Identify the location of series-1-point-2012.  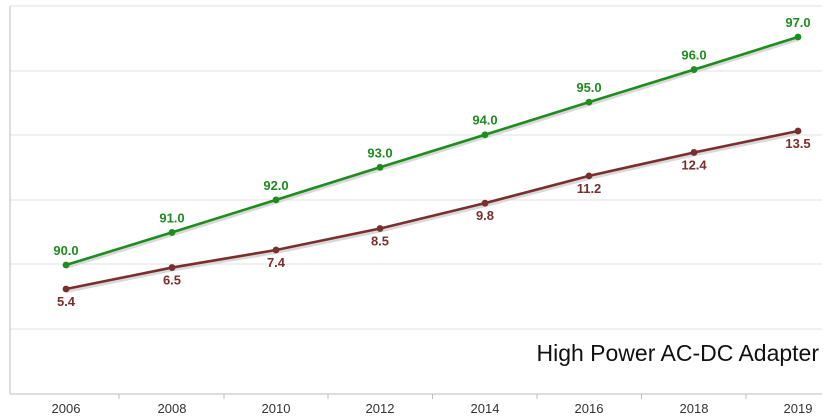
(380, 228).